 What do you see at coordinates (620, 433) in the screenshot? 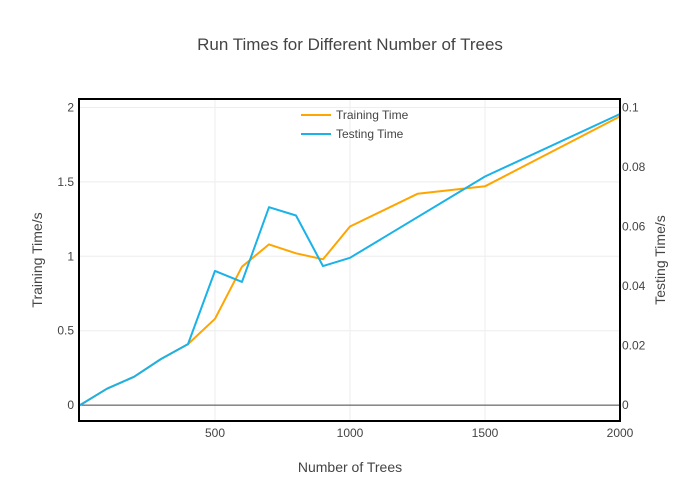
I see `x-tick-label: 2000` at bounding box center [620, 433].